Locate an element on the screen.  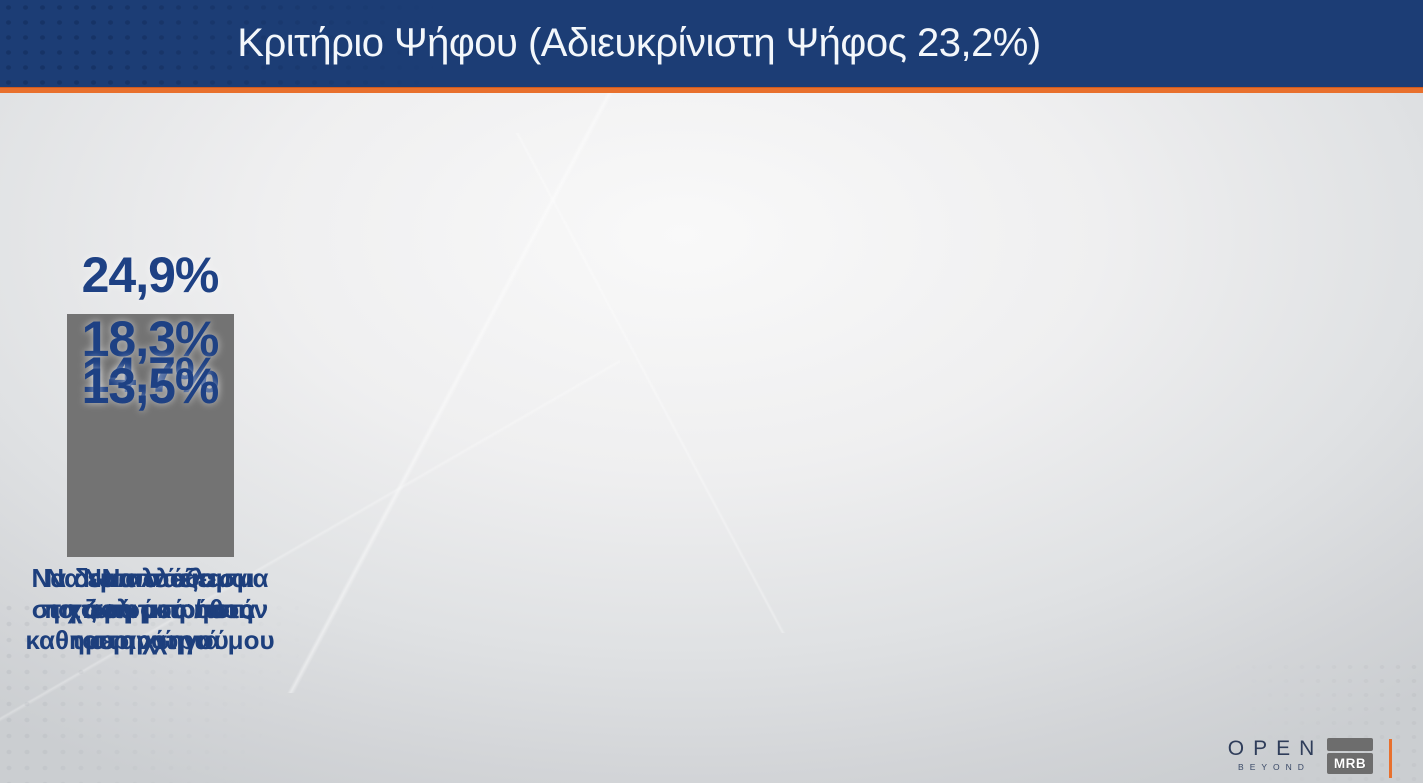
bar-category-label: Να αλλάξει το πολιτικό ήθος στη χώρα is located at coordinates (150, 609).